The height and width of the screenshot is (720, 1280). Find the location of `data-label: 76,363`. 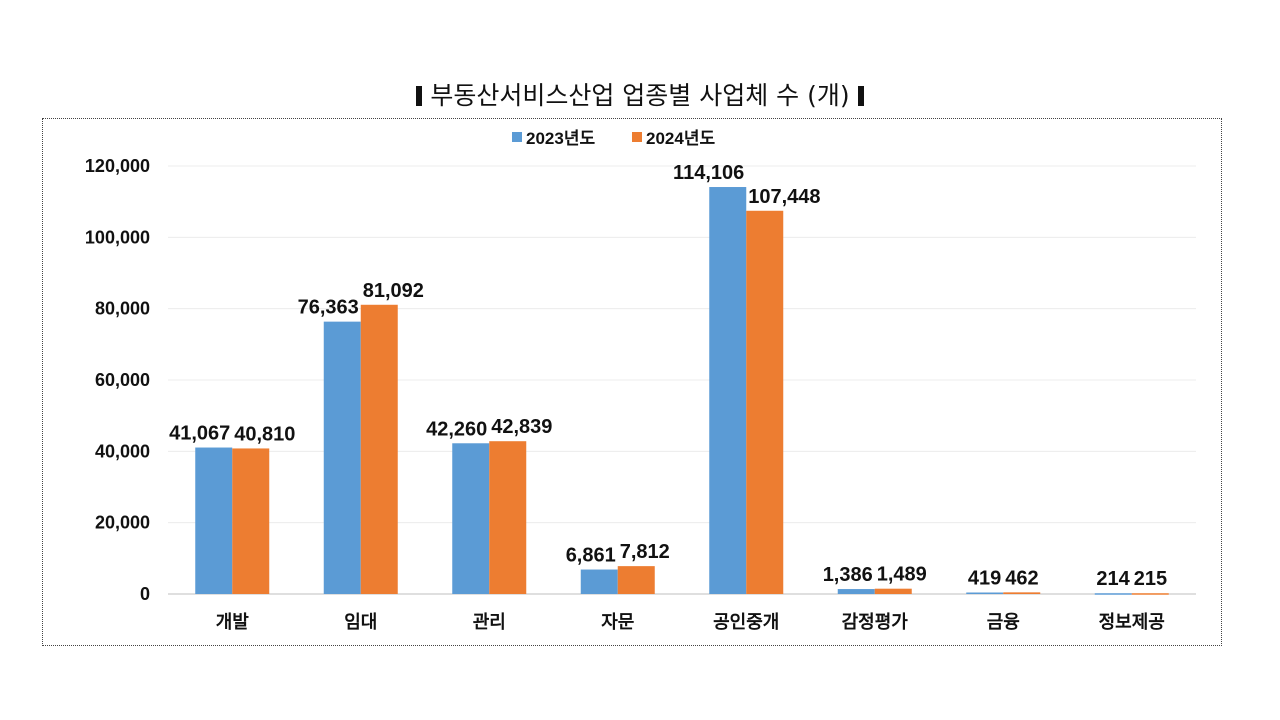

data-label: 76,363 is located at coordinates (328, 308).